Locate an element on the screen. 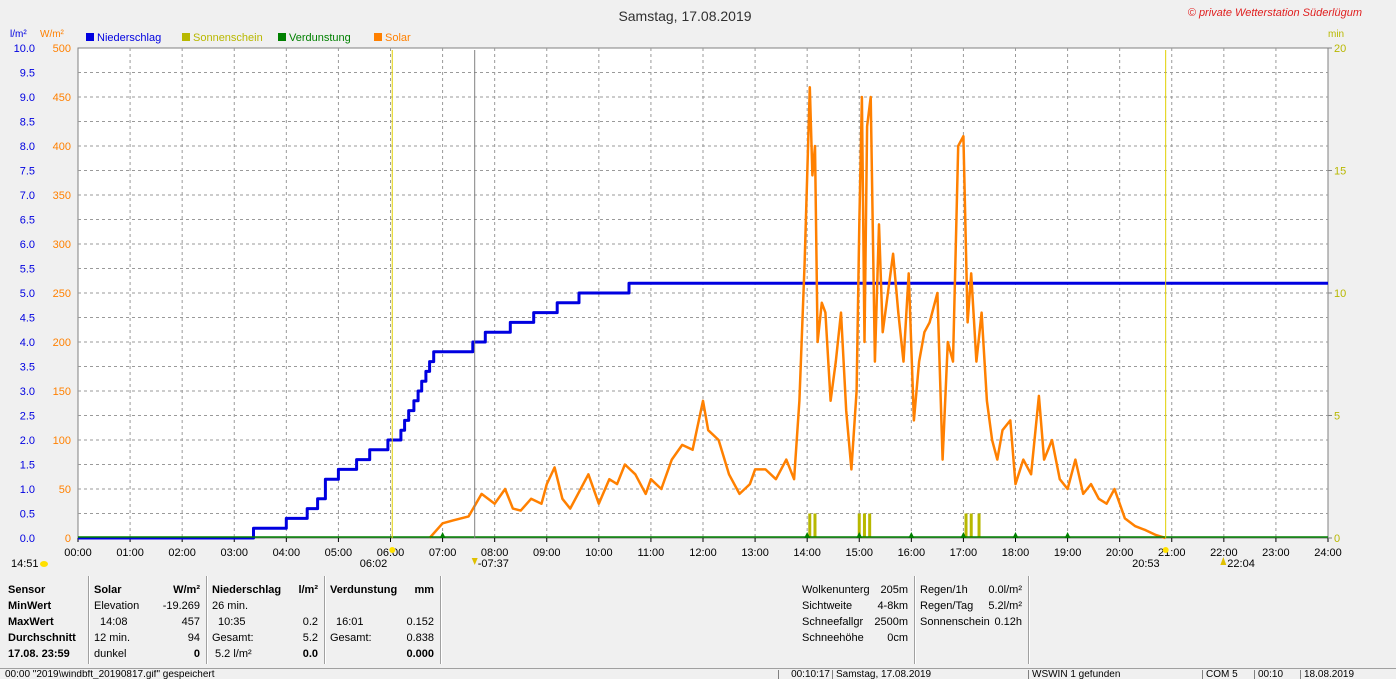  solar-tick-label: 250 is located at coordinates (62, 294).